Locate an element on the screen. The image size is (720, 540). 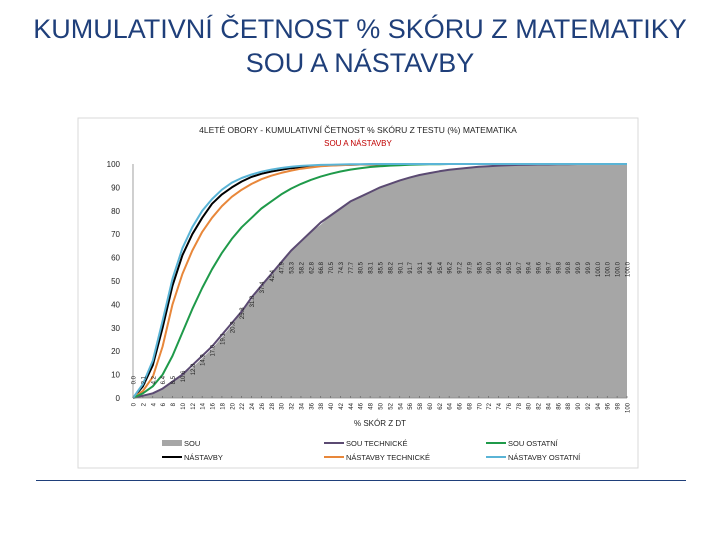
x-tick-label: 72 is located at coordinates (490, 405).